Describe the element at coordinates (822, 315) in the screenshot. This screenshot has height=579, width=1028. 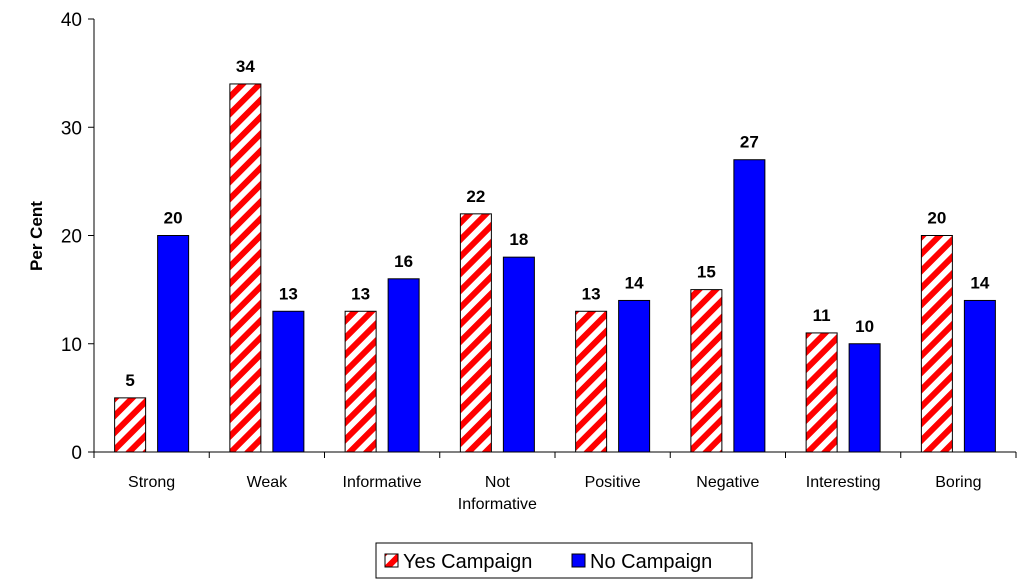
I see `data-label: 11` at that location.